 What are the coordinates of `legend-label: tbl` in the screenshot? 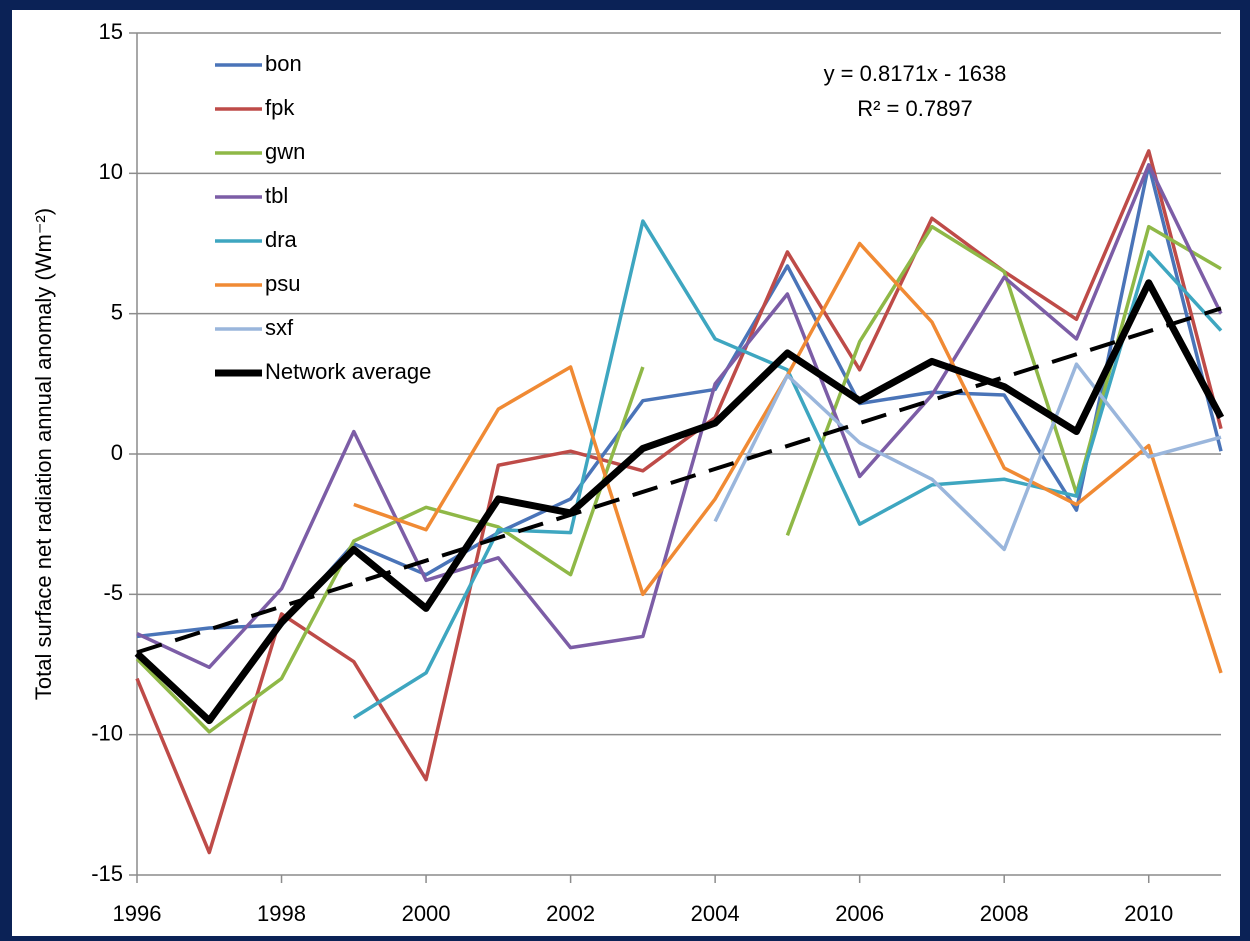 It's located at (276, 195).